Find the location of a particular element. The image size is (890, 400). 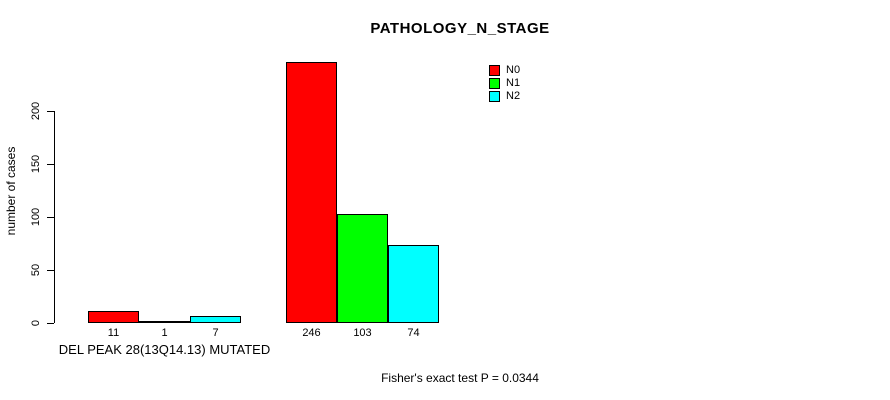

legend-swatch-n1 is located at coordinates (494, 83).